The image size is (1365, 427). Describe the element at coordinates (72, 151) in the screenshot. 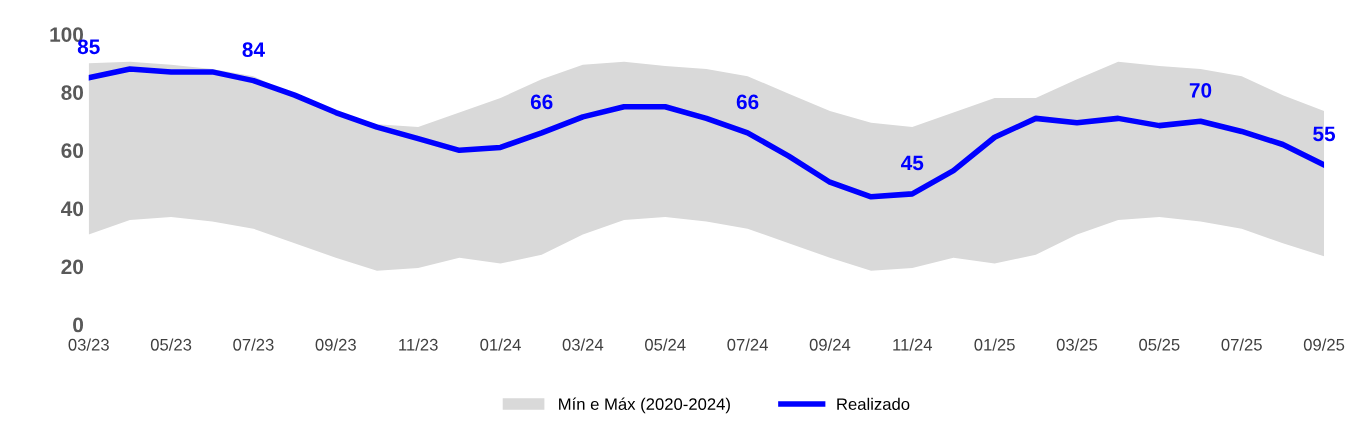

I see `y-tick-label: 60` at that location.